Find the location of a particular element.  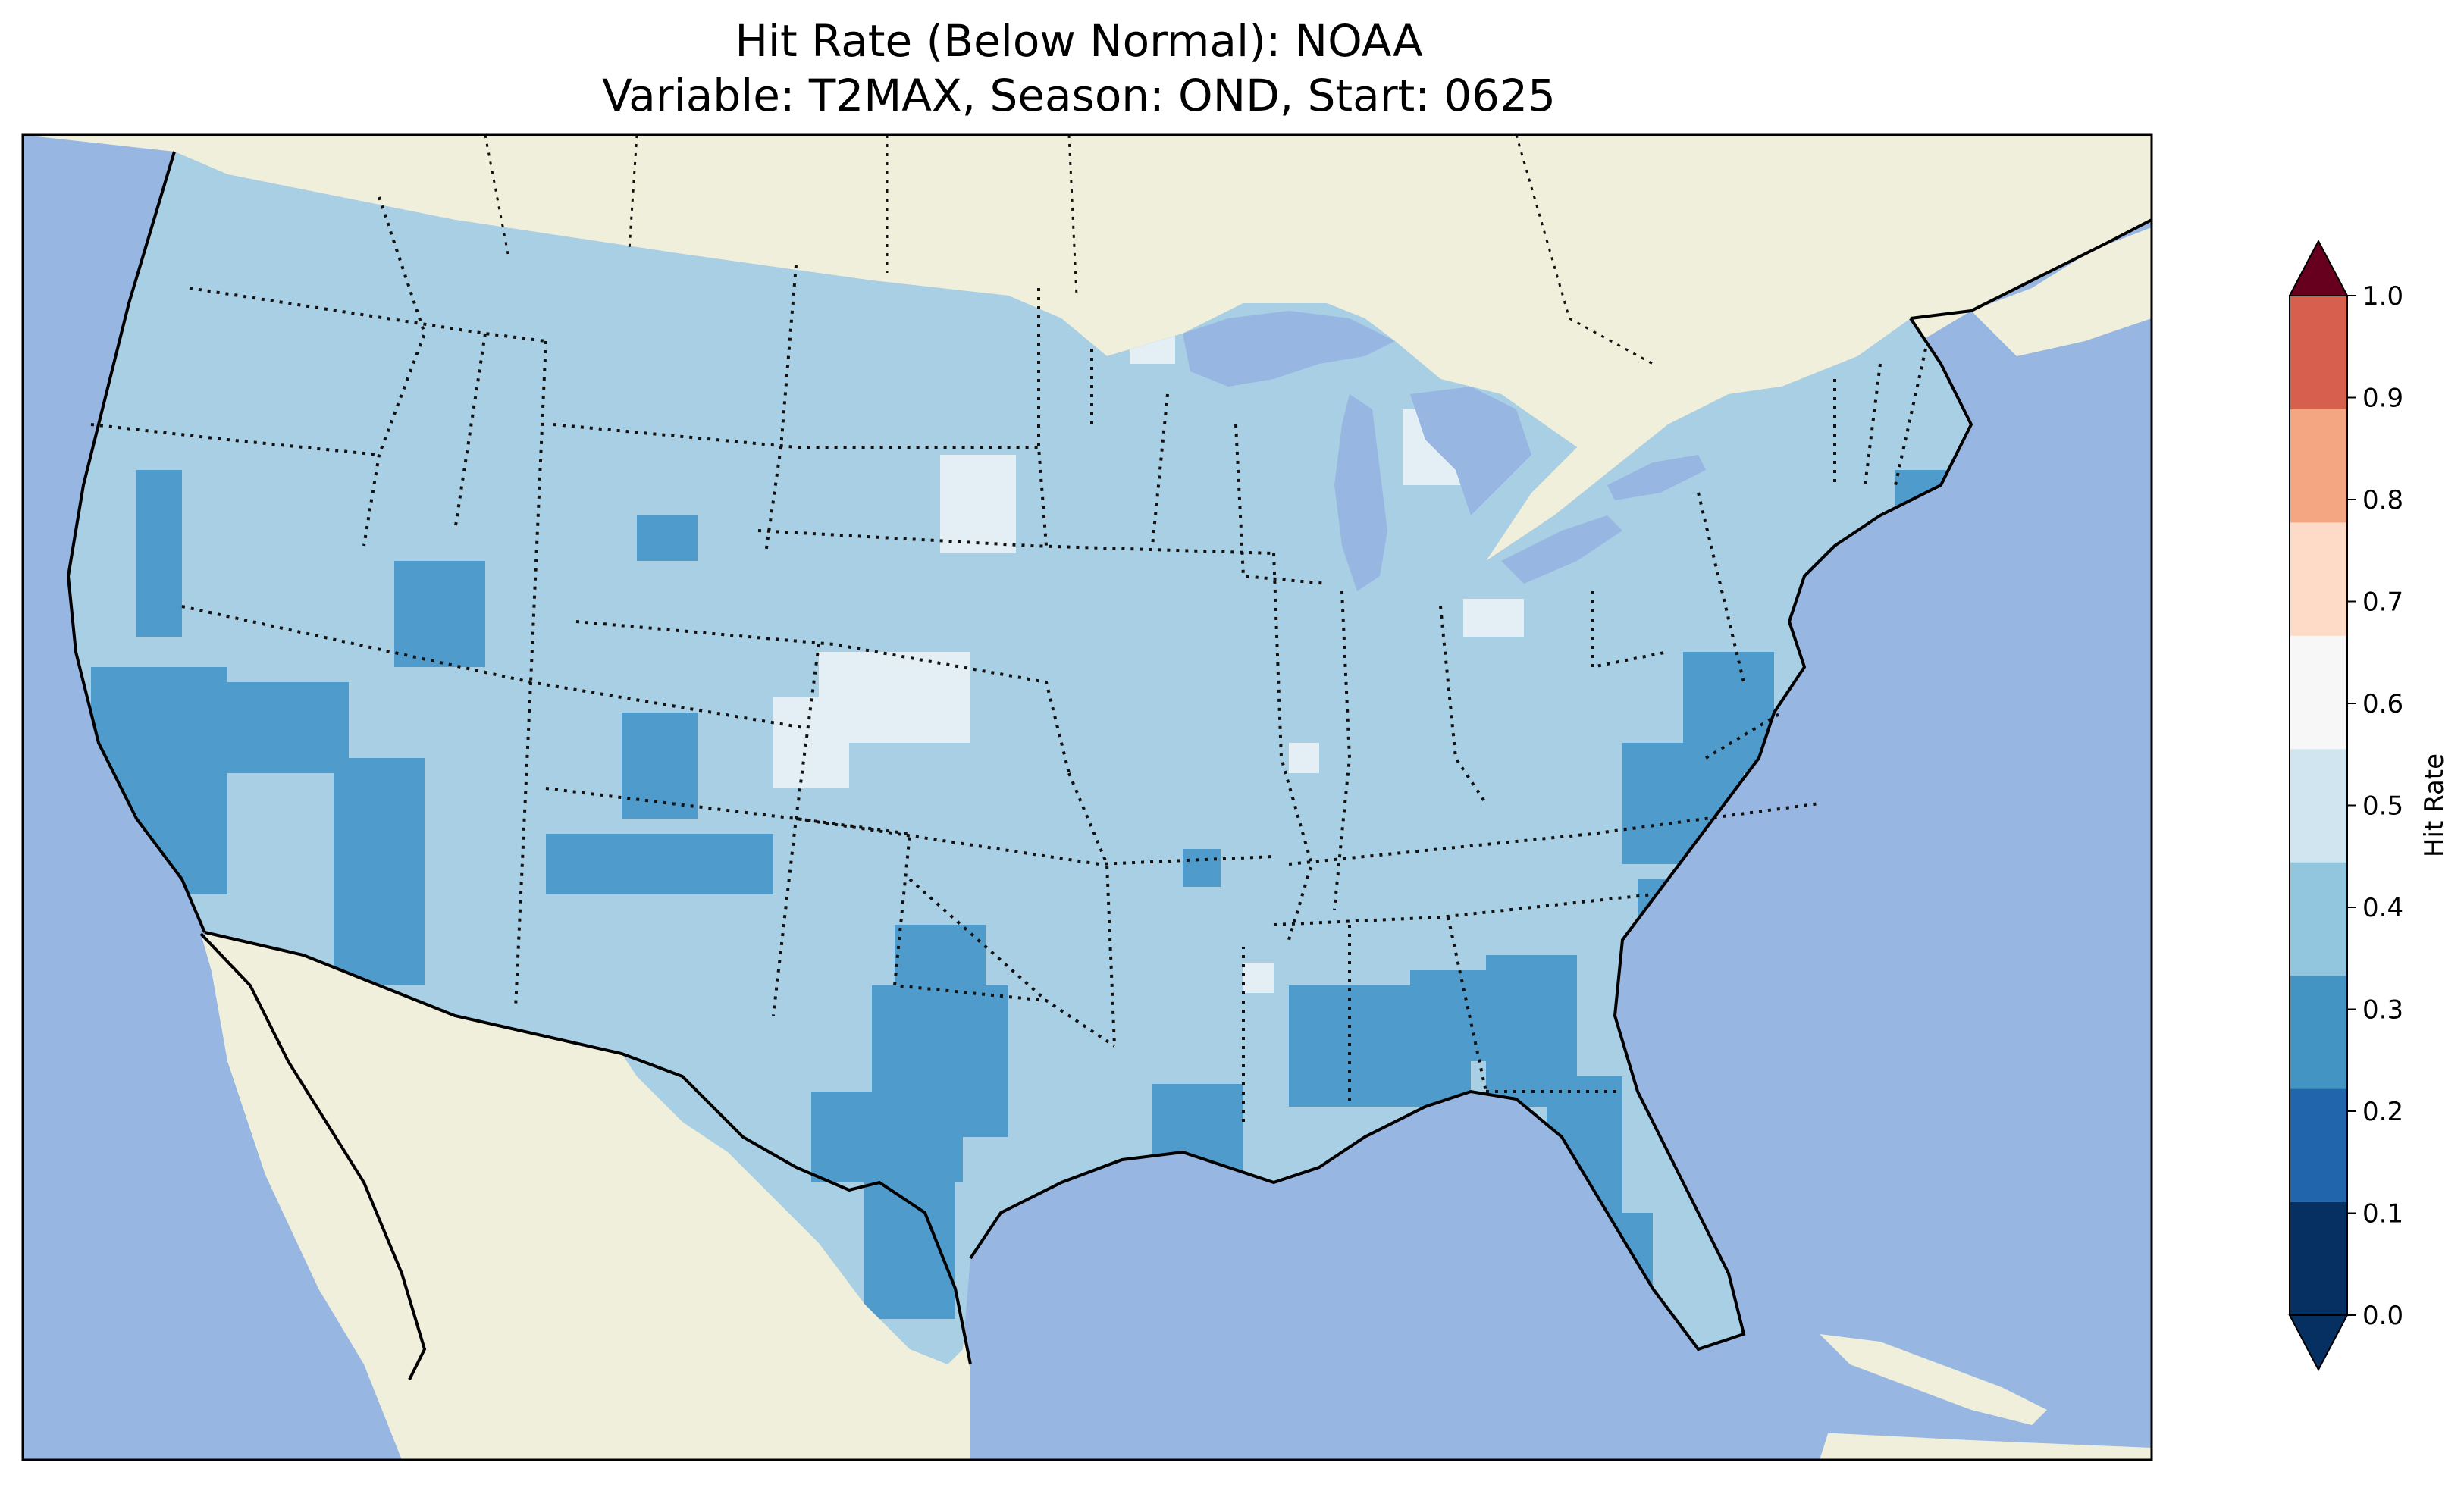

maritimes-land is located at coordinates (2062, 291).